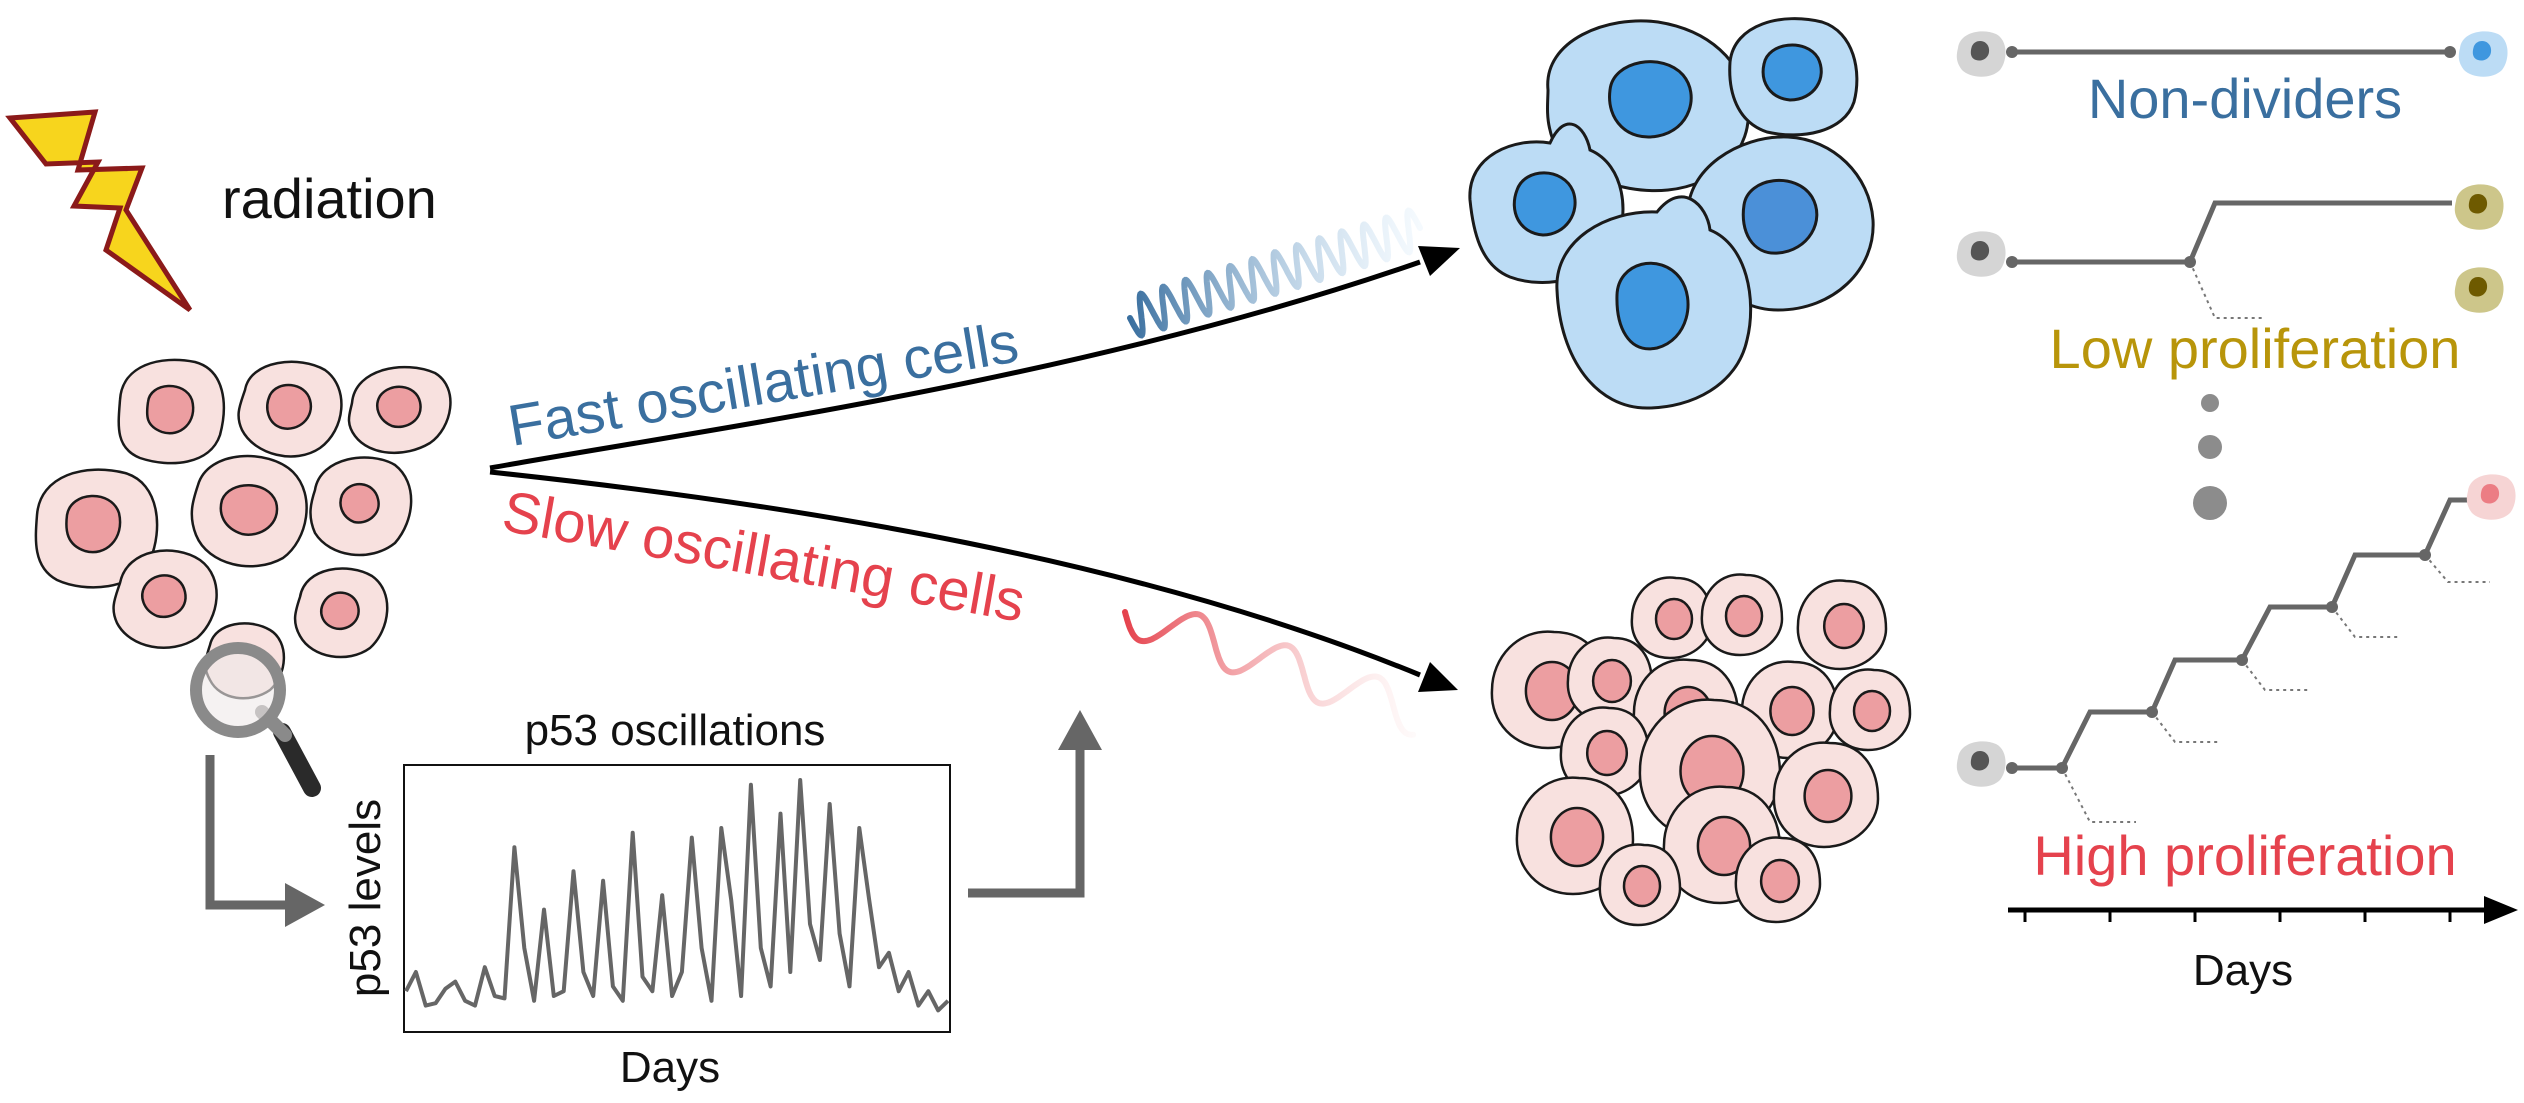 This screenshot has height=1103, width=2524. I want to click on non-dividers-label: Non-dividers, so click(2245, 98).